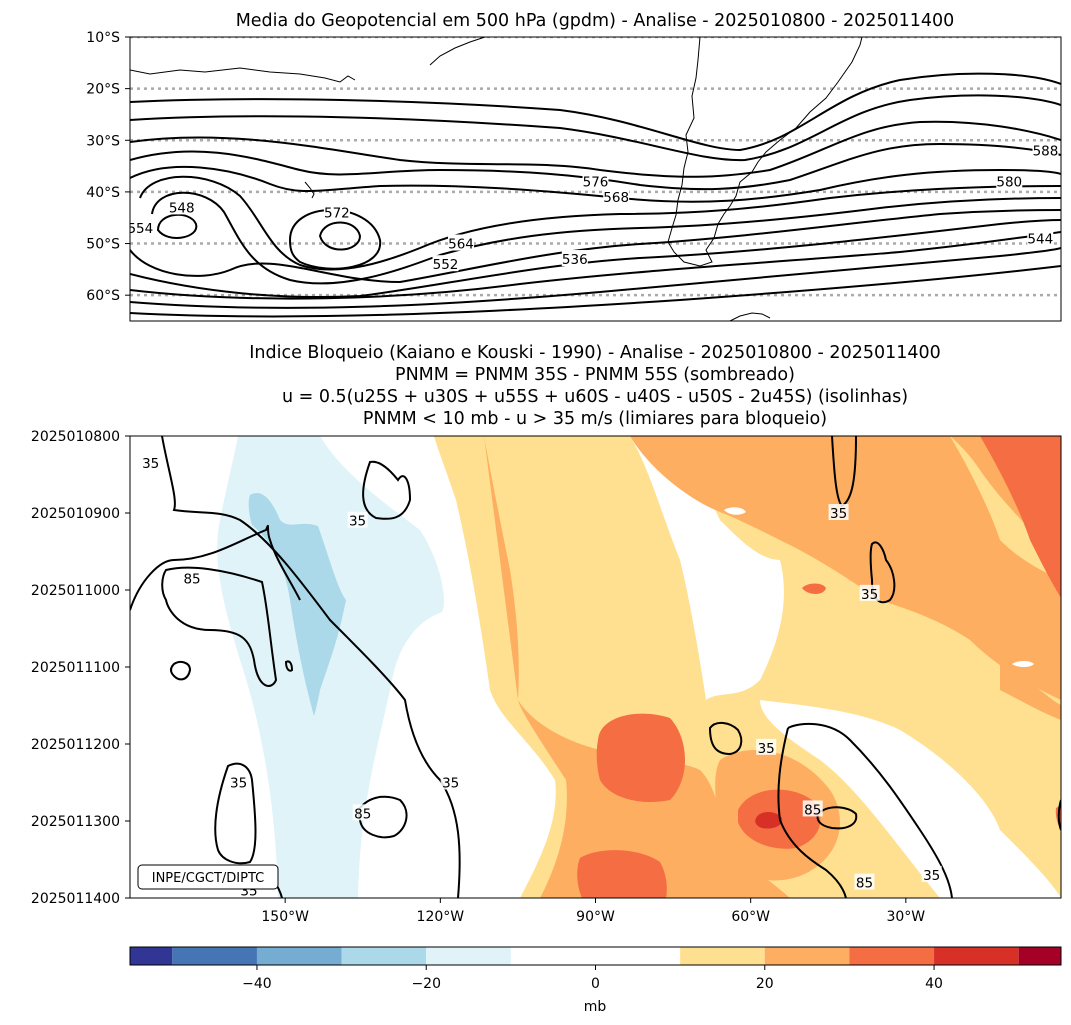  I want to click on latitude-tick-label: 60°S, so click(103, 296).